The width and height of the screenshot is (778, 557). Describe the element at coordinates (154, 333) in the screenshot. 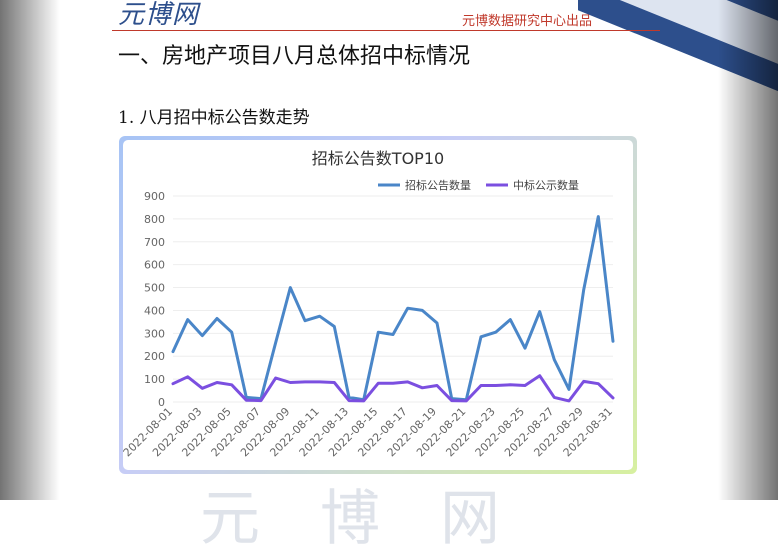

I see `y-tick-label: 300` at that location.